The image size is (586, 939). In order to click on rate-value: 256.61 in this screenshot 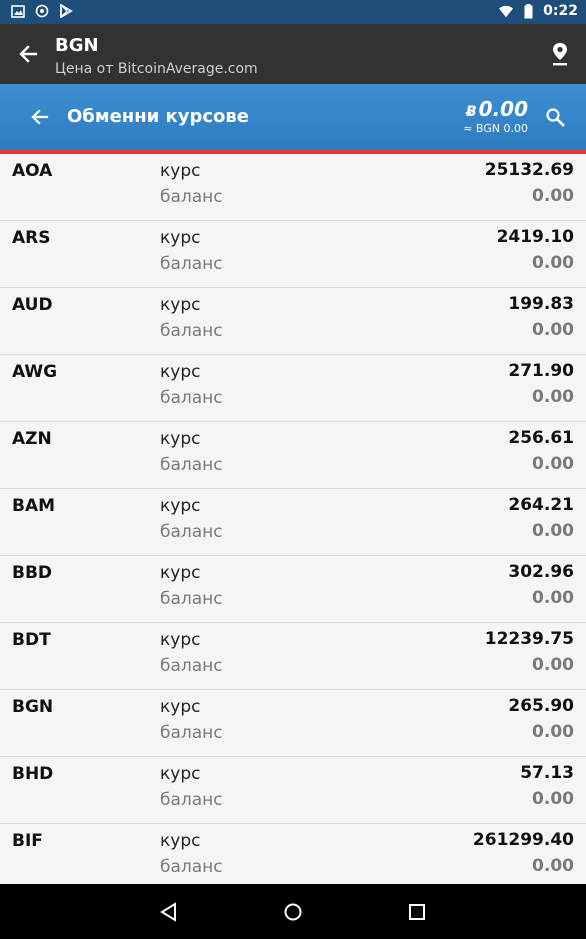, I will do `click(541, 438)`.